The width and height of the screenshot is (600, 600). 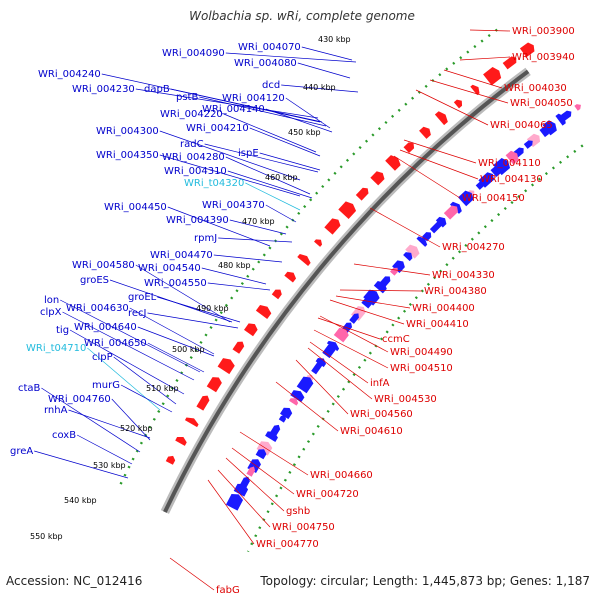 What do you see at coordinates (74, 581) in the screenshot?
I see `accession-text: Accession: NC_012416` at bounding box center [74, 581].